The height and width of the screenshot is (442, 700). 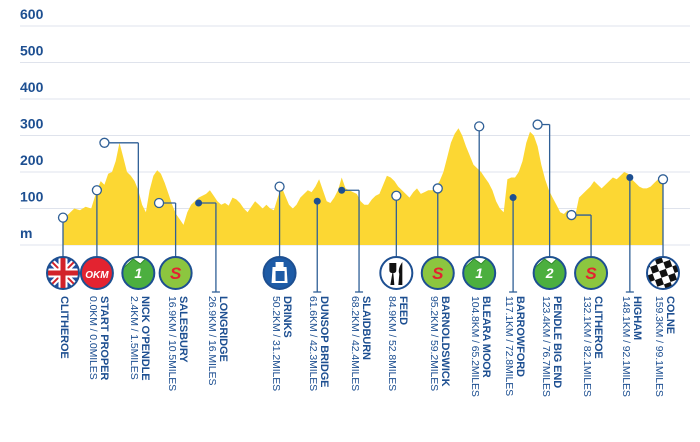 I want to click on climb-2-icon: 2, so click(x=550, y=272).